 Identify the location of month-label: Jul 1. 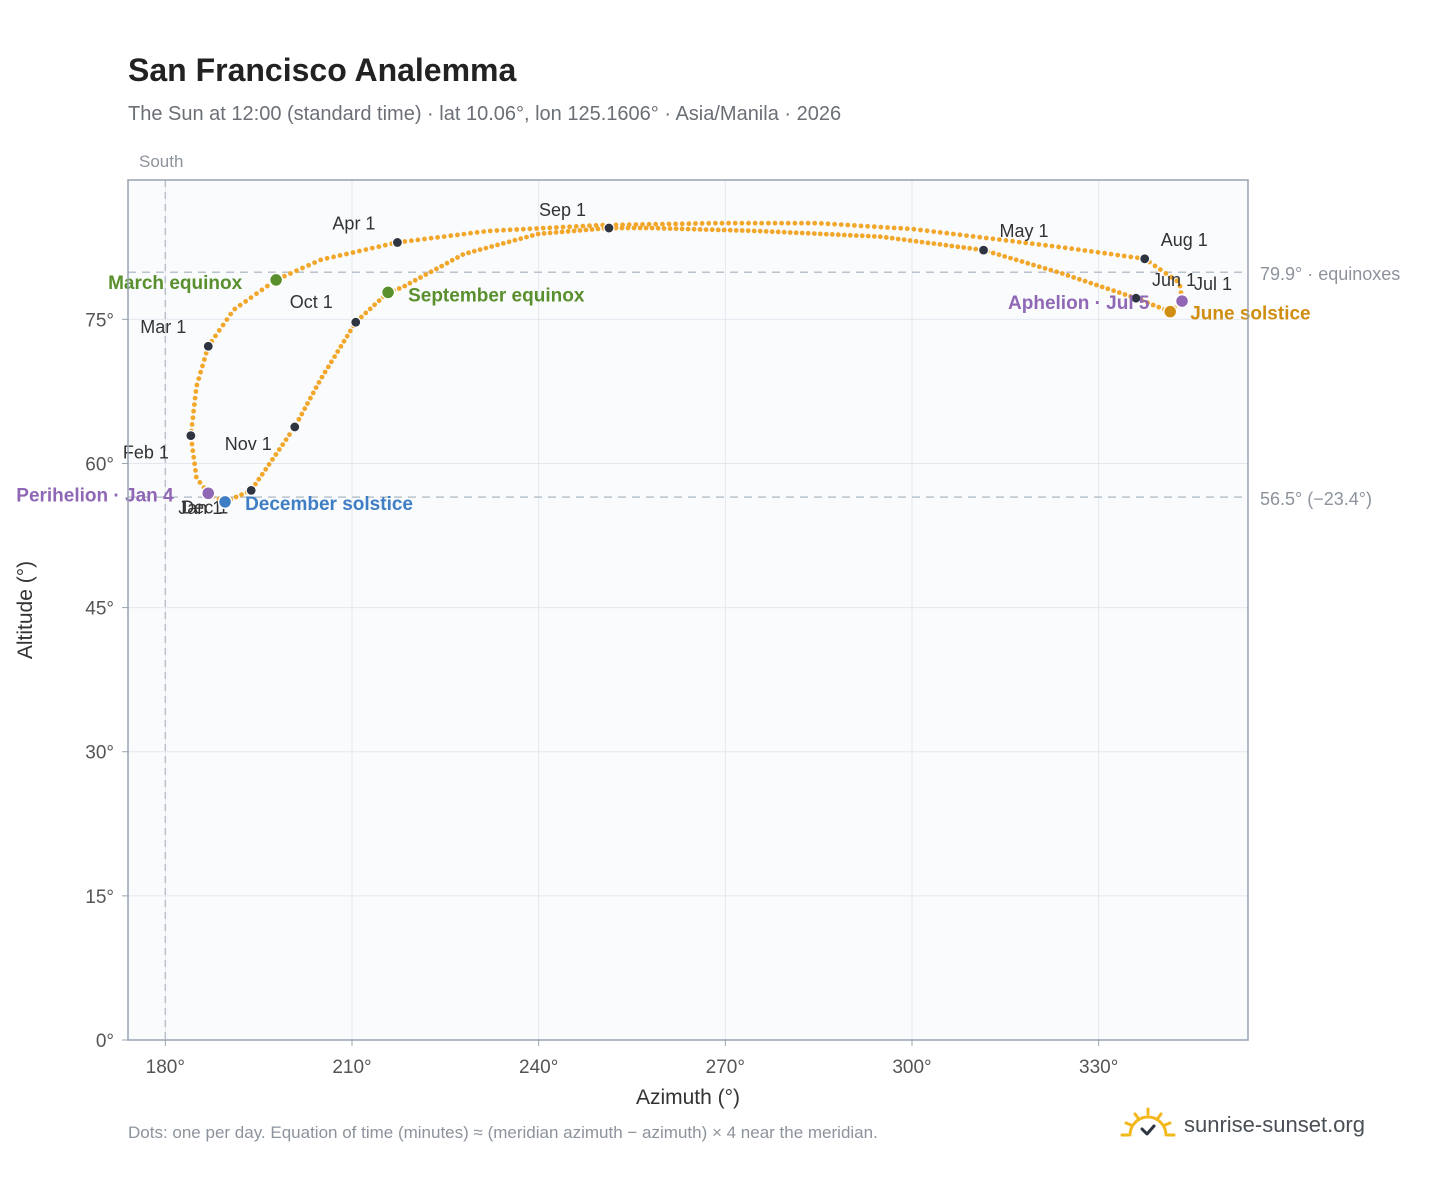
(1213, 284).